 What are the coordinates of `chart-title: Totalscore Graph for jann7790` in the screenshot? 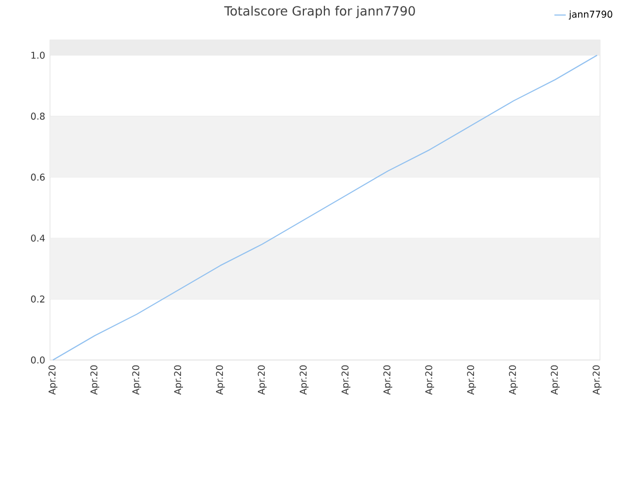 It's located at (319, 12).